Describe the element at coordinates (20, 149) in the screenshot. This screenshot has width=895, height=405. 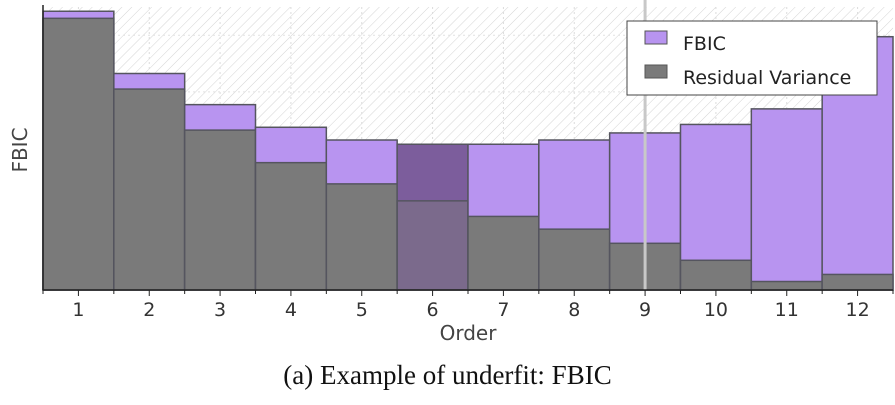
I see `y-axis-title: FBIC` at that location.